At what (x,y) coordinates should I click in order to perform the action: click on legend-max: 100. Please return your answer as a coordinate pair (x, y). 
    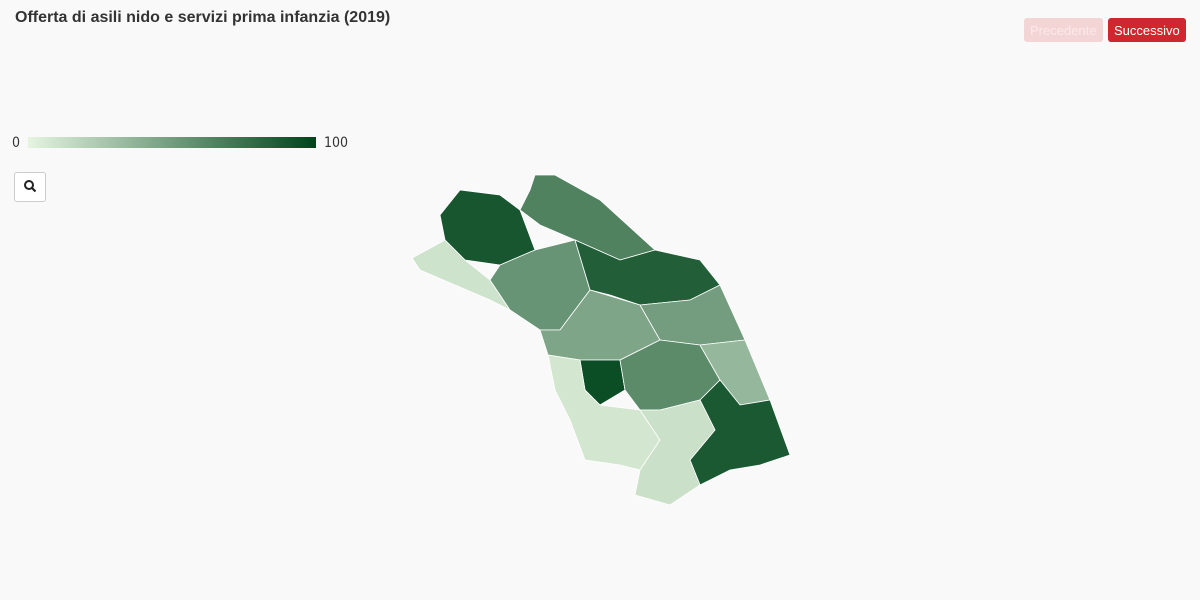
    Looking at the image, I should click on (336, 143).